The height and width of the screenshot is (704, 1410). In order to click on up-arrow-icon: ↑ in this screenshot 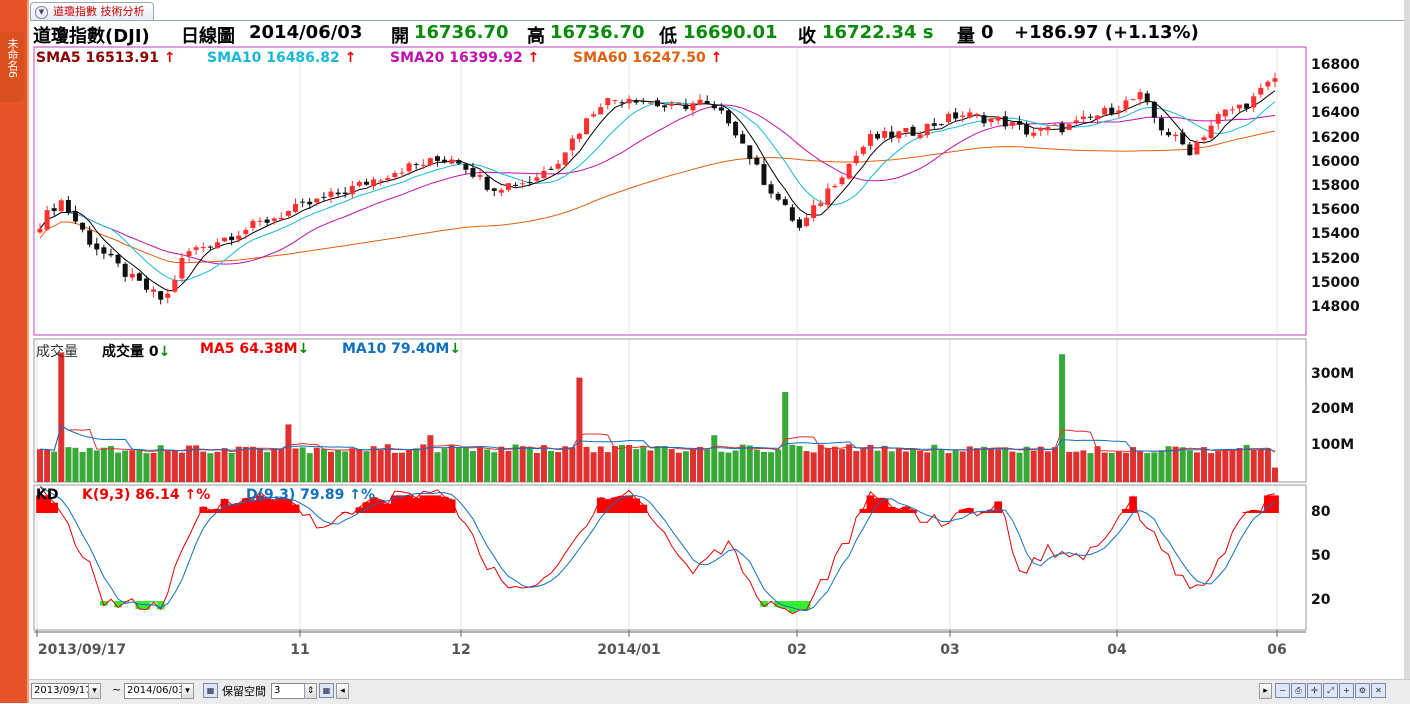, I will do `click(350, 58)`.